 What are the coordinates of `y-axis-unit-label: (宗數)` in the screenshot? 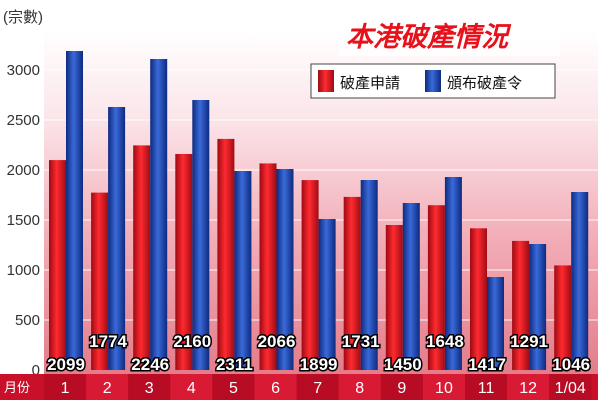 It's located at (23, 17).